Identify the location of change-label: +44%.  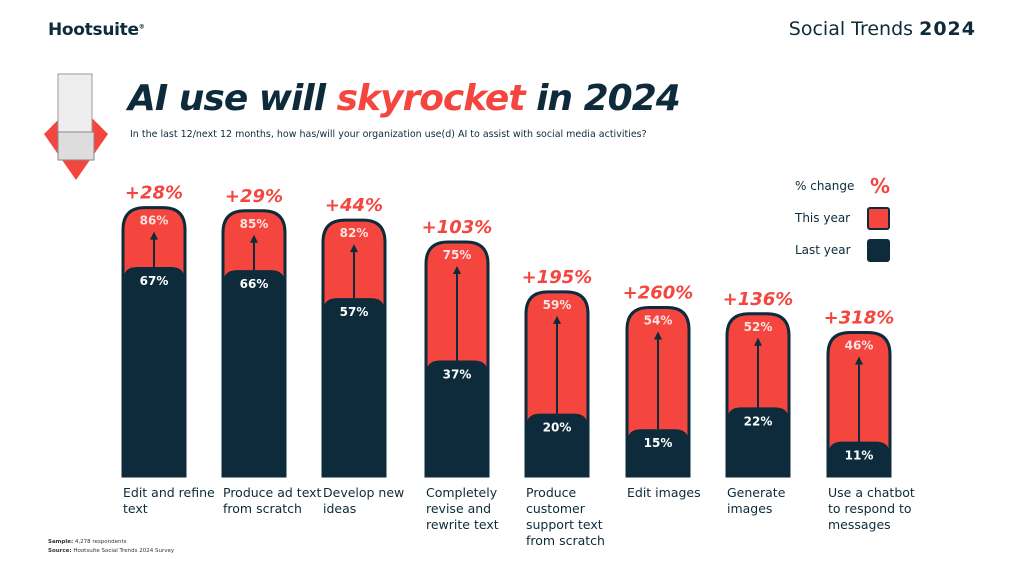
(354, 205).